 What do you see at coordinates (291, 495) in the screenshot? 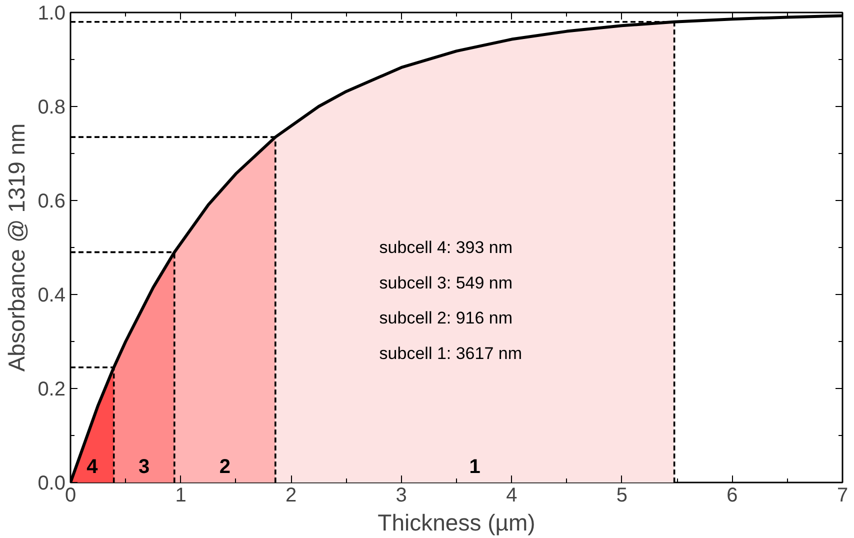
I see `x-tick-label: 2` at bounding box center [291, 495].